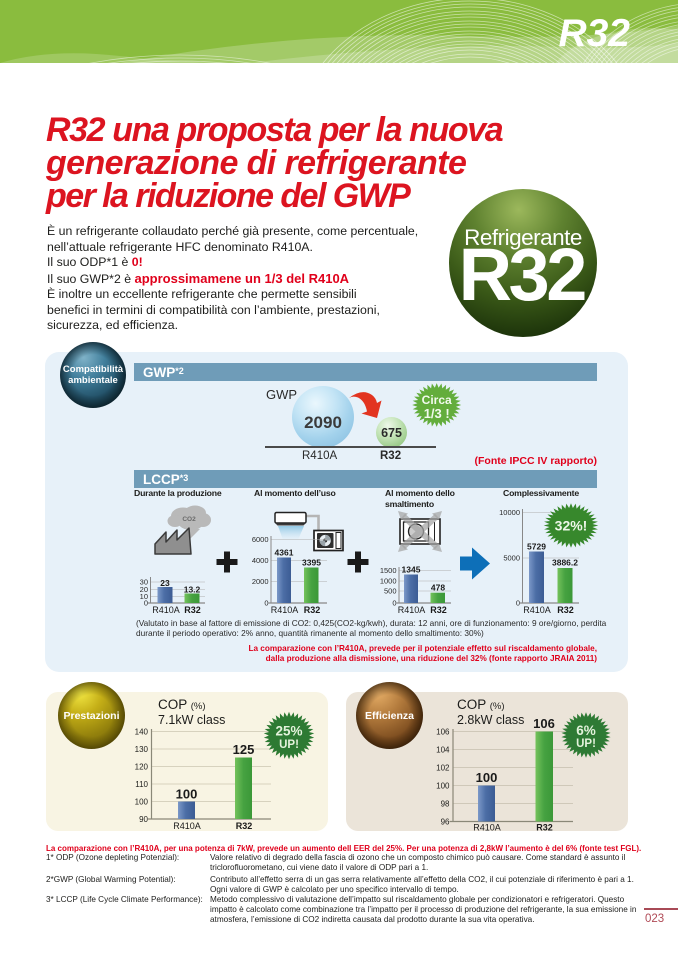 The width and height of the screenshot is (678, 959). I want to click on svg-text: 20, so click(144, 589).